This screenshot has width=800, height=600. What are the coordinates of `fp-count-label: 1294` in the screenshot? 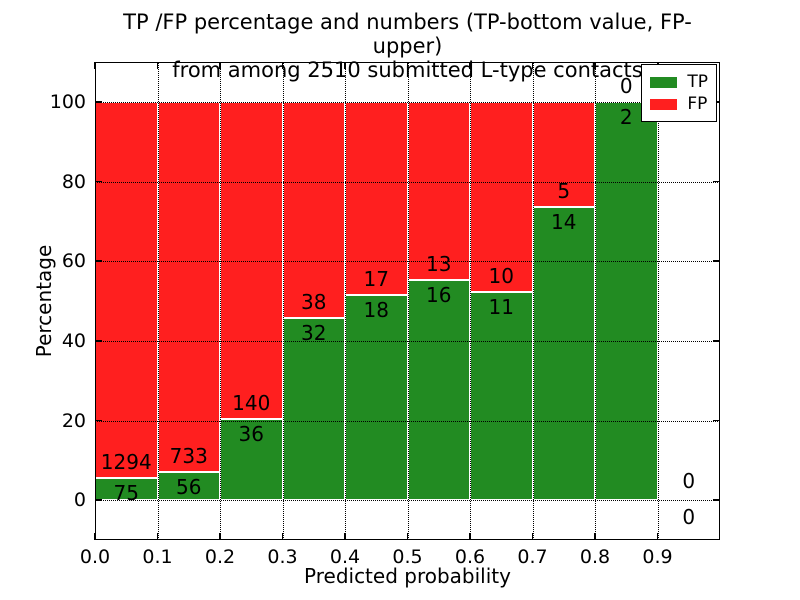 It's located at (126, 462).